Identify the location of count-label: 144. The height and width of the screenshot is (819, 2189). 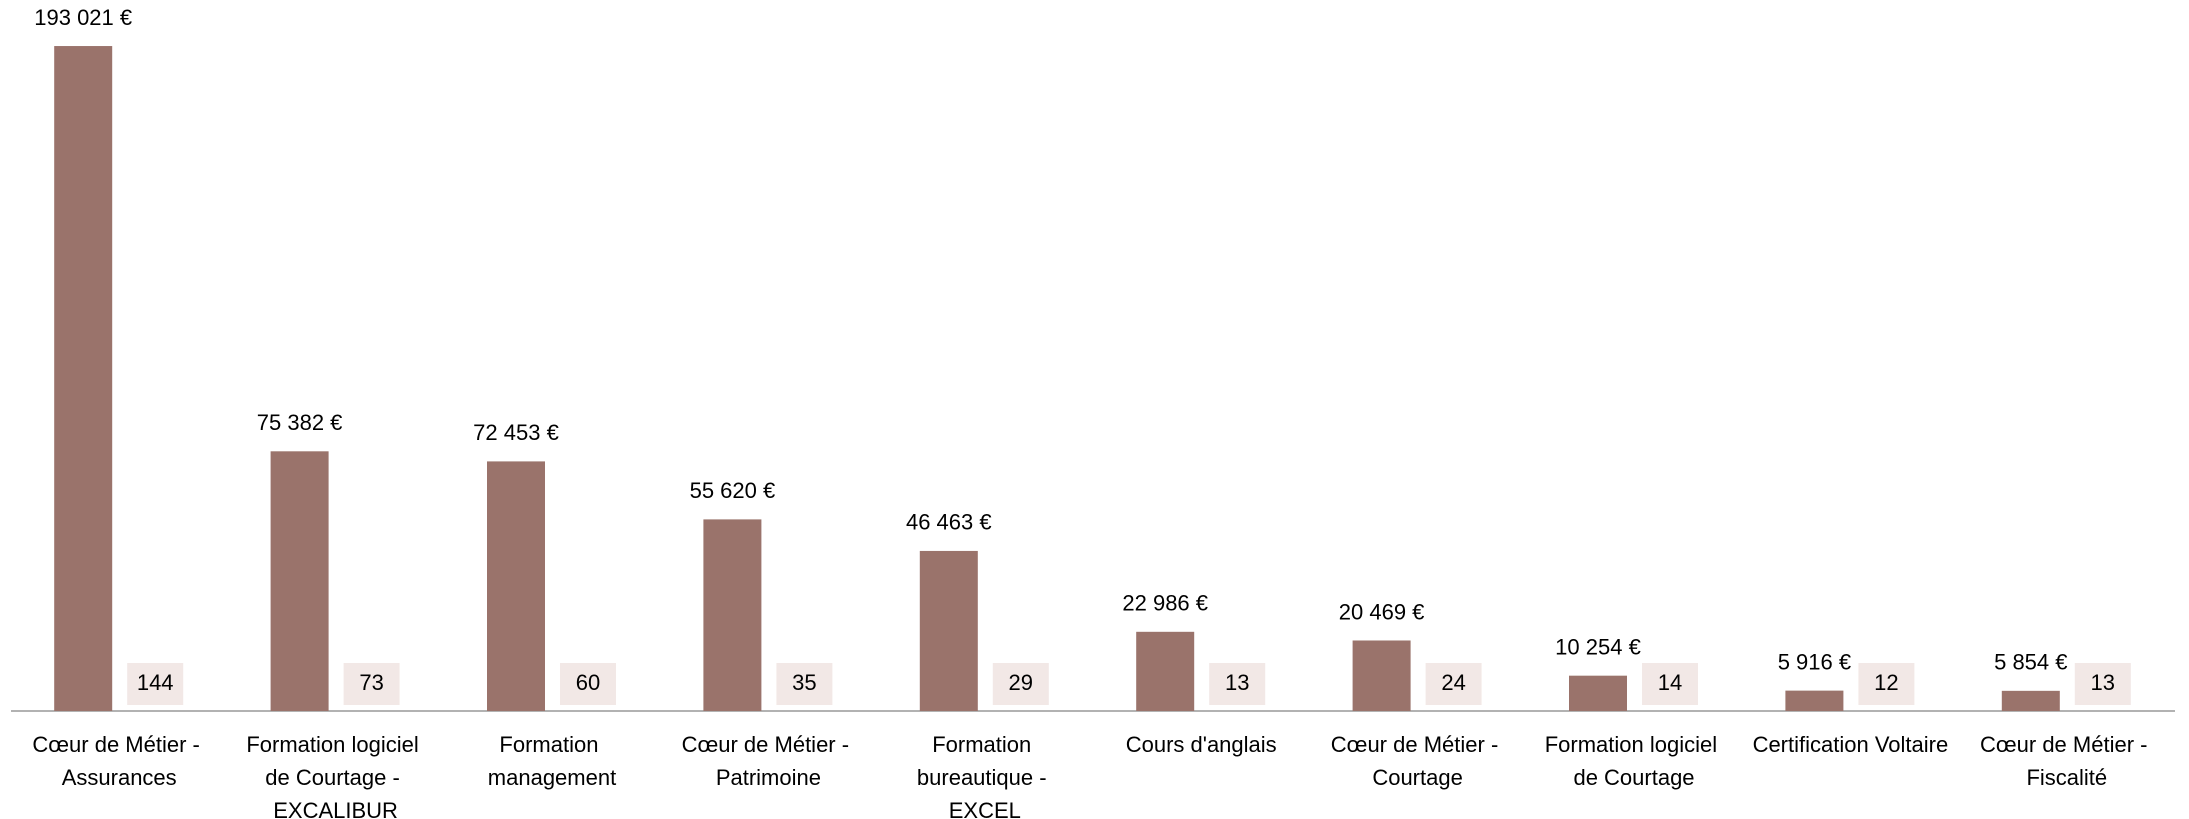
(155, 682).